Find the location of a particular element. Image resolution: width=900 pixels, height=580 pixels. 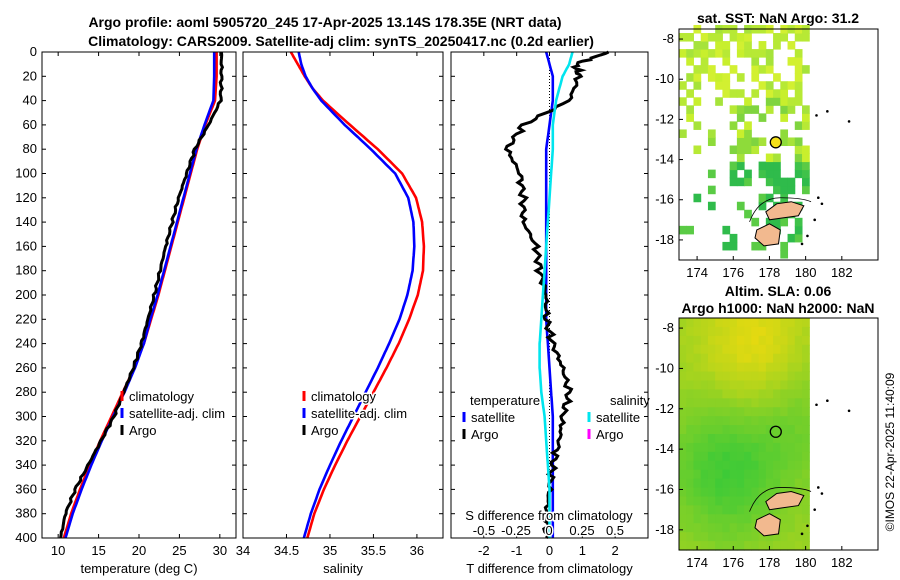

x-tick-label: 1 is located at coordinates (582, 550).